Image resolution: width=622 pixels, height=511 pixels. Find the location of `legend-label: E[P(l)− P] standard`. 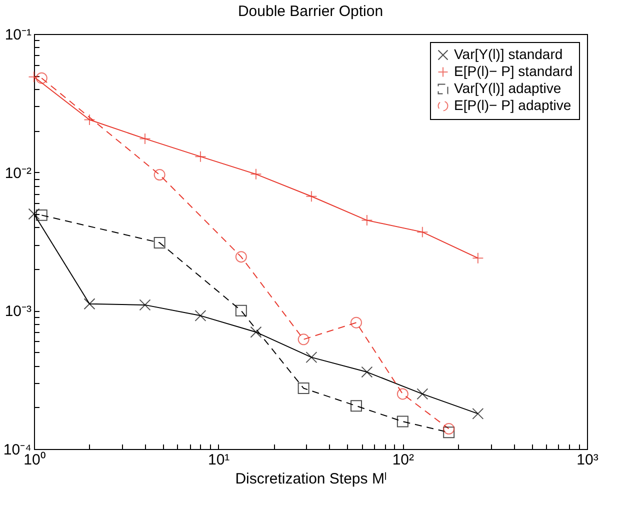

legend-label: E[P(l)− P] standard is located at coordinates (513, 71).